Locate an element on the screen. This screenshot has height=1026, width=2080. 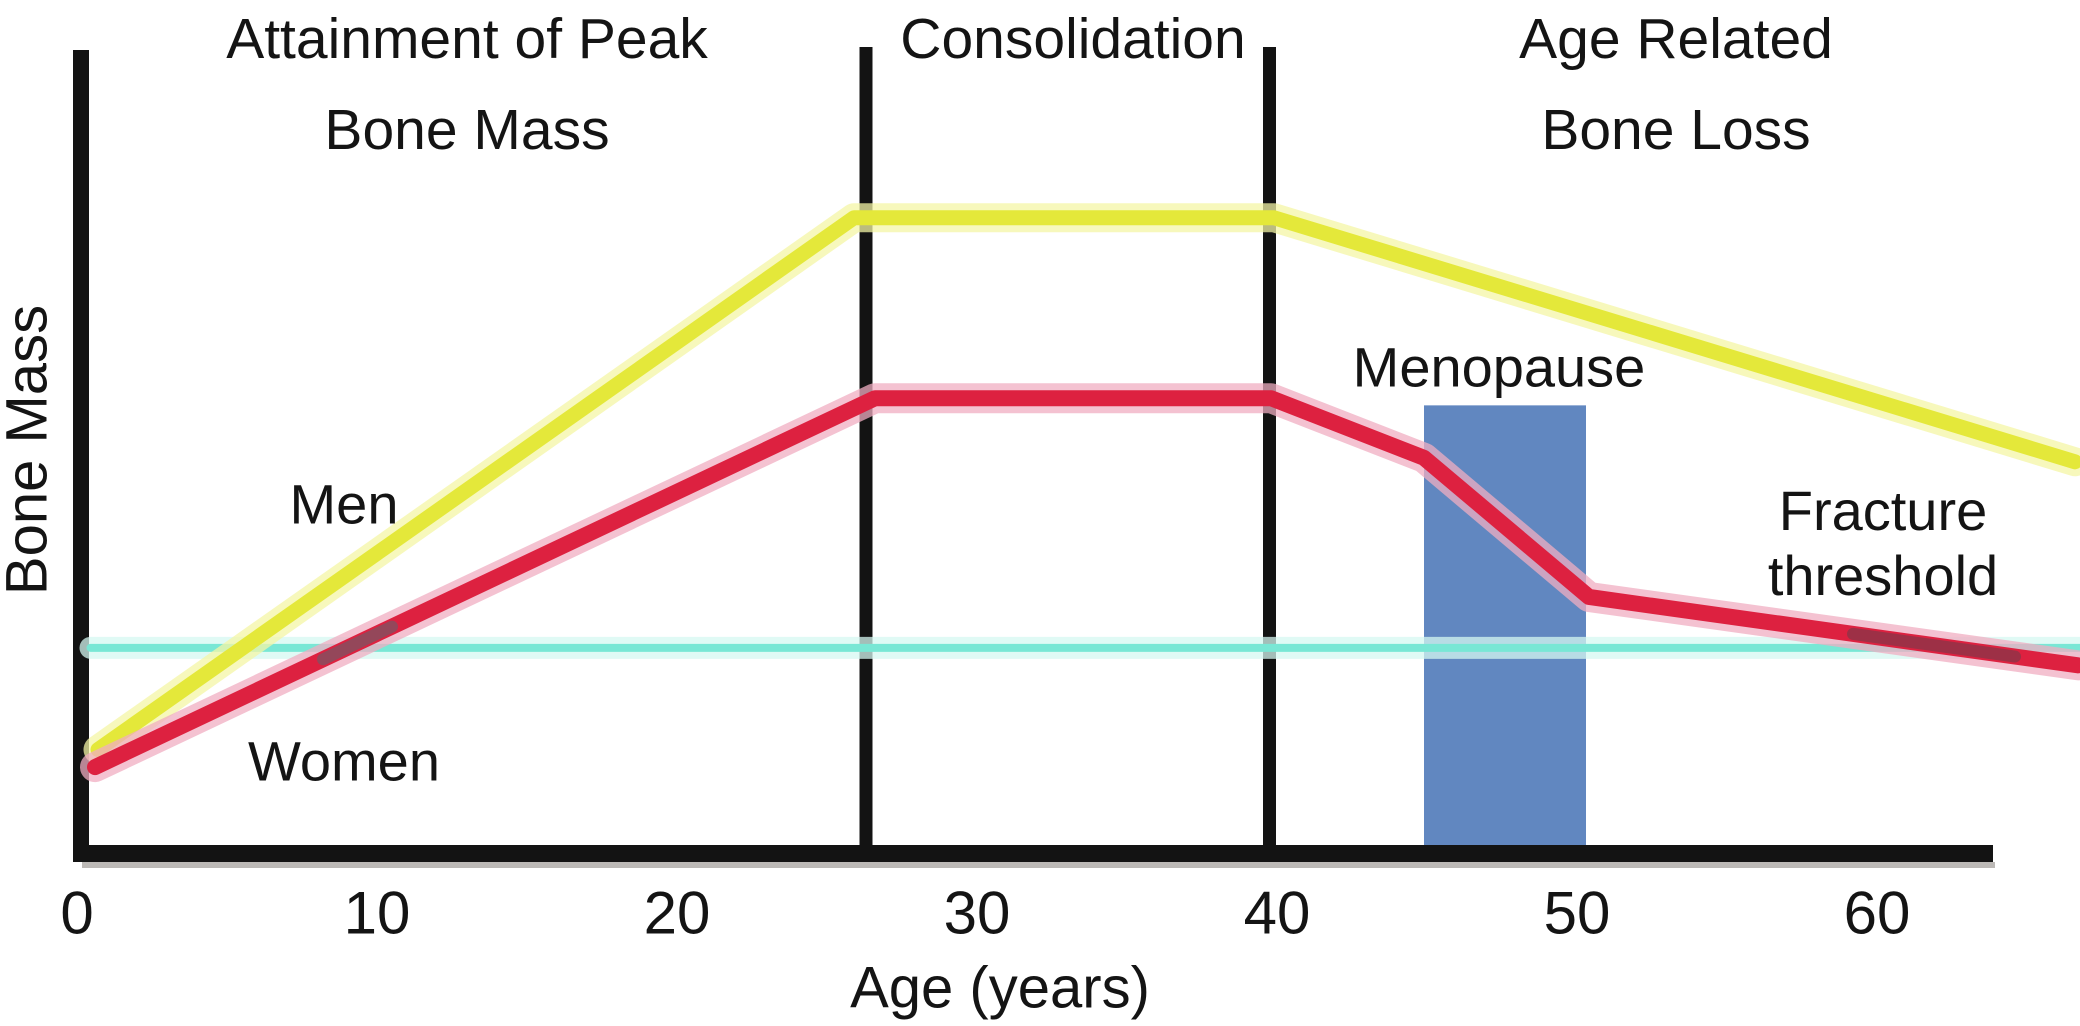
x-axis-shadow is located at coordinates (1038, 865).